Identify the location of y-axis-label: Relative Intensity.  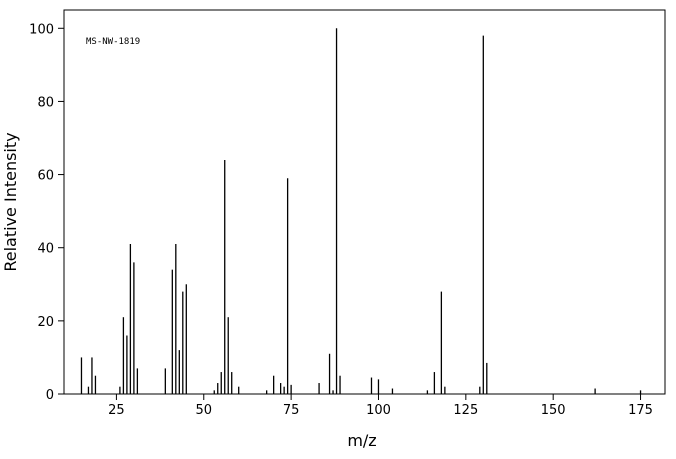
(10, 201).